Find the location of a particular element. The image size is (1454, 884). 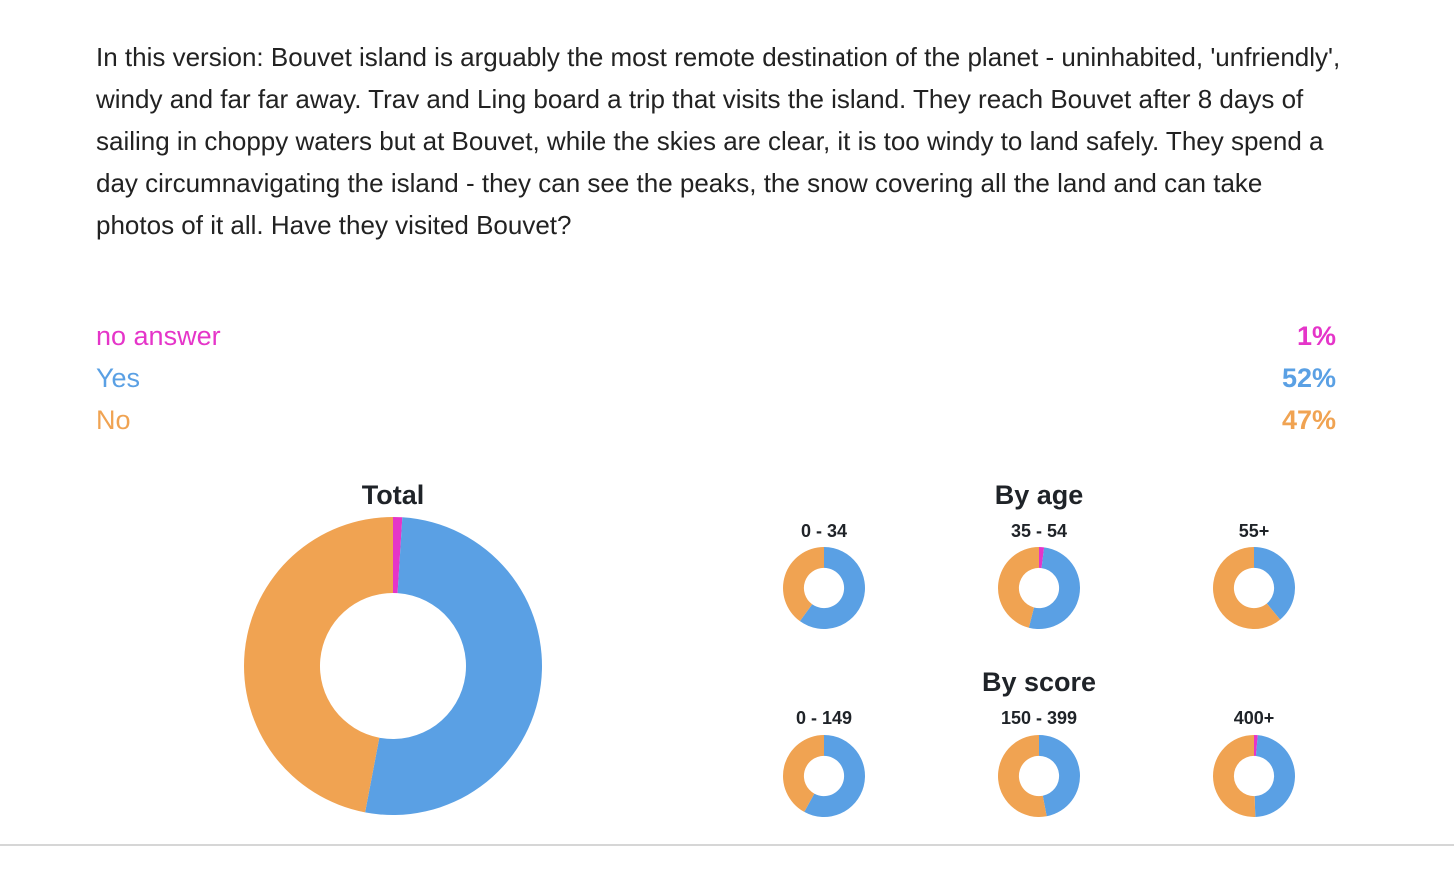

age-35-54-donut-chart is located at coordinates (1039, 588).